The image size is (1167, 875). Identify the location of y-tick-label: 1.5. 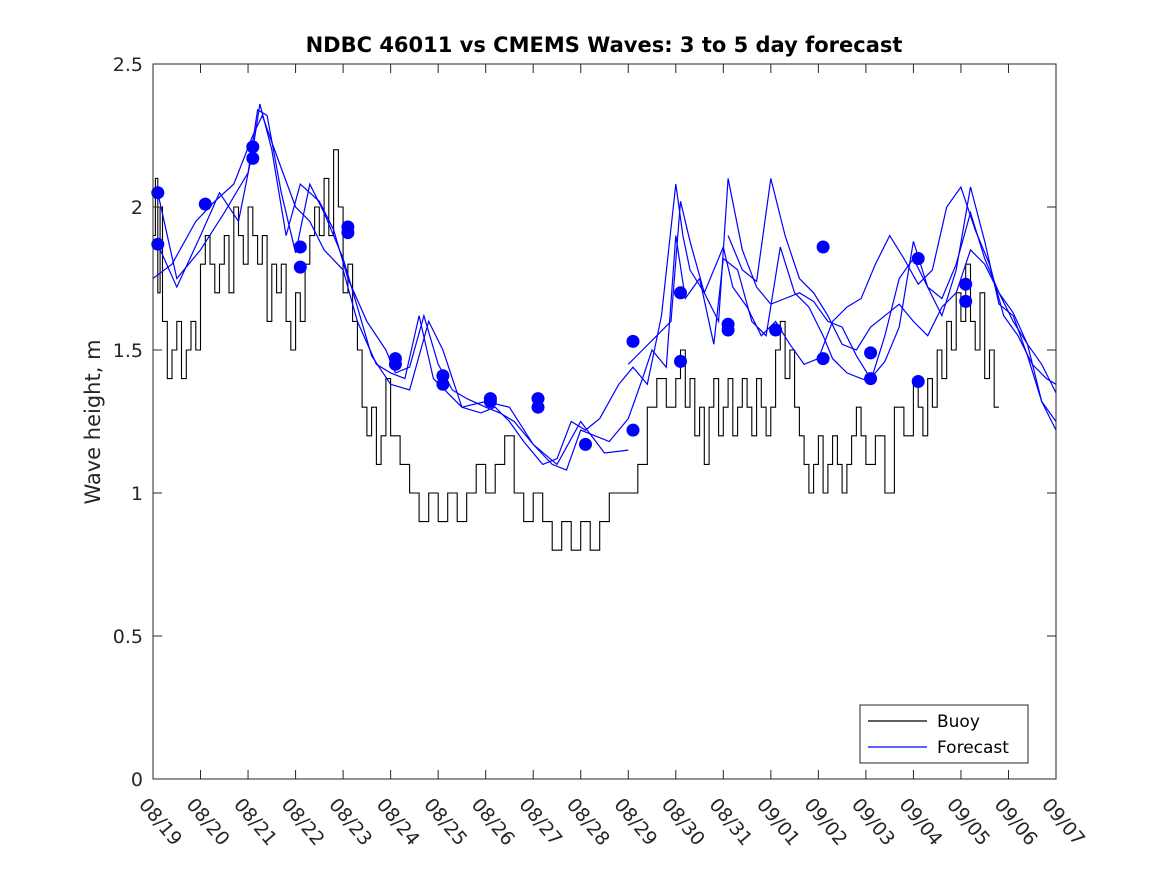
(128, 351).